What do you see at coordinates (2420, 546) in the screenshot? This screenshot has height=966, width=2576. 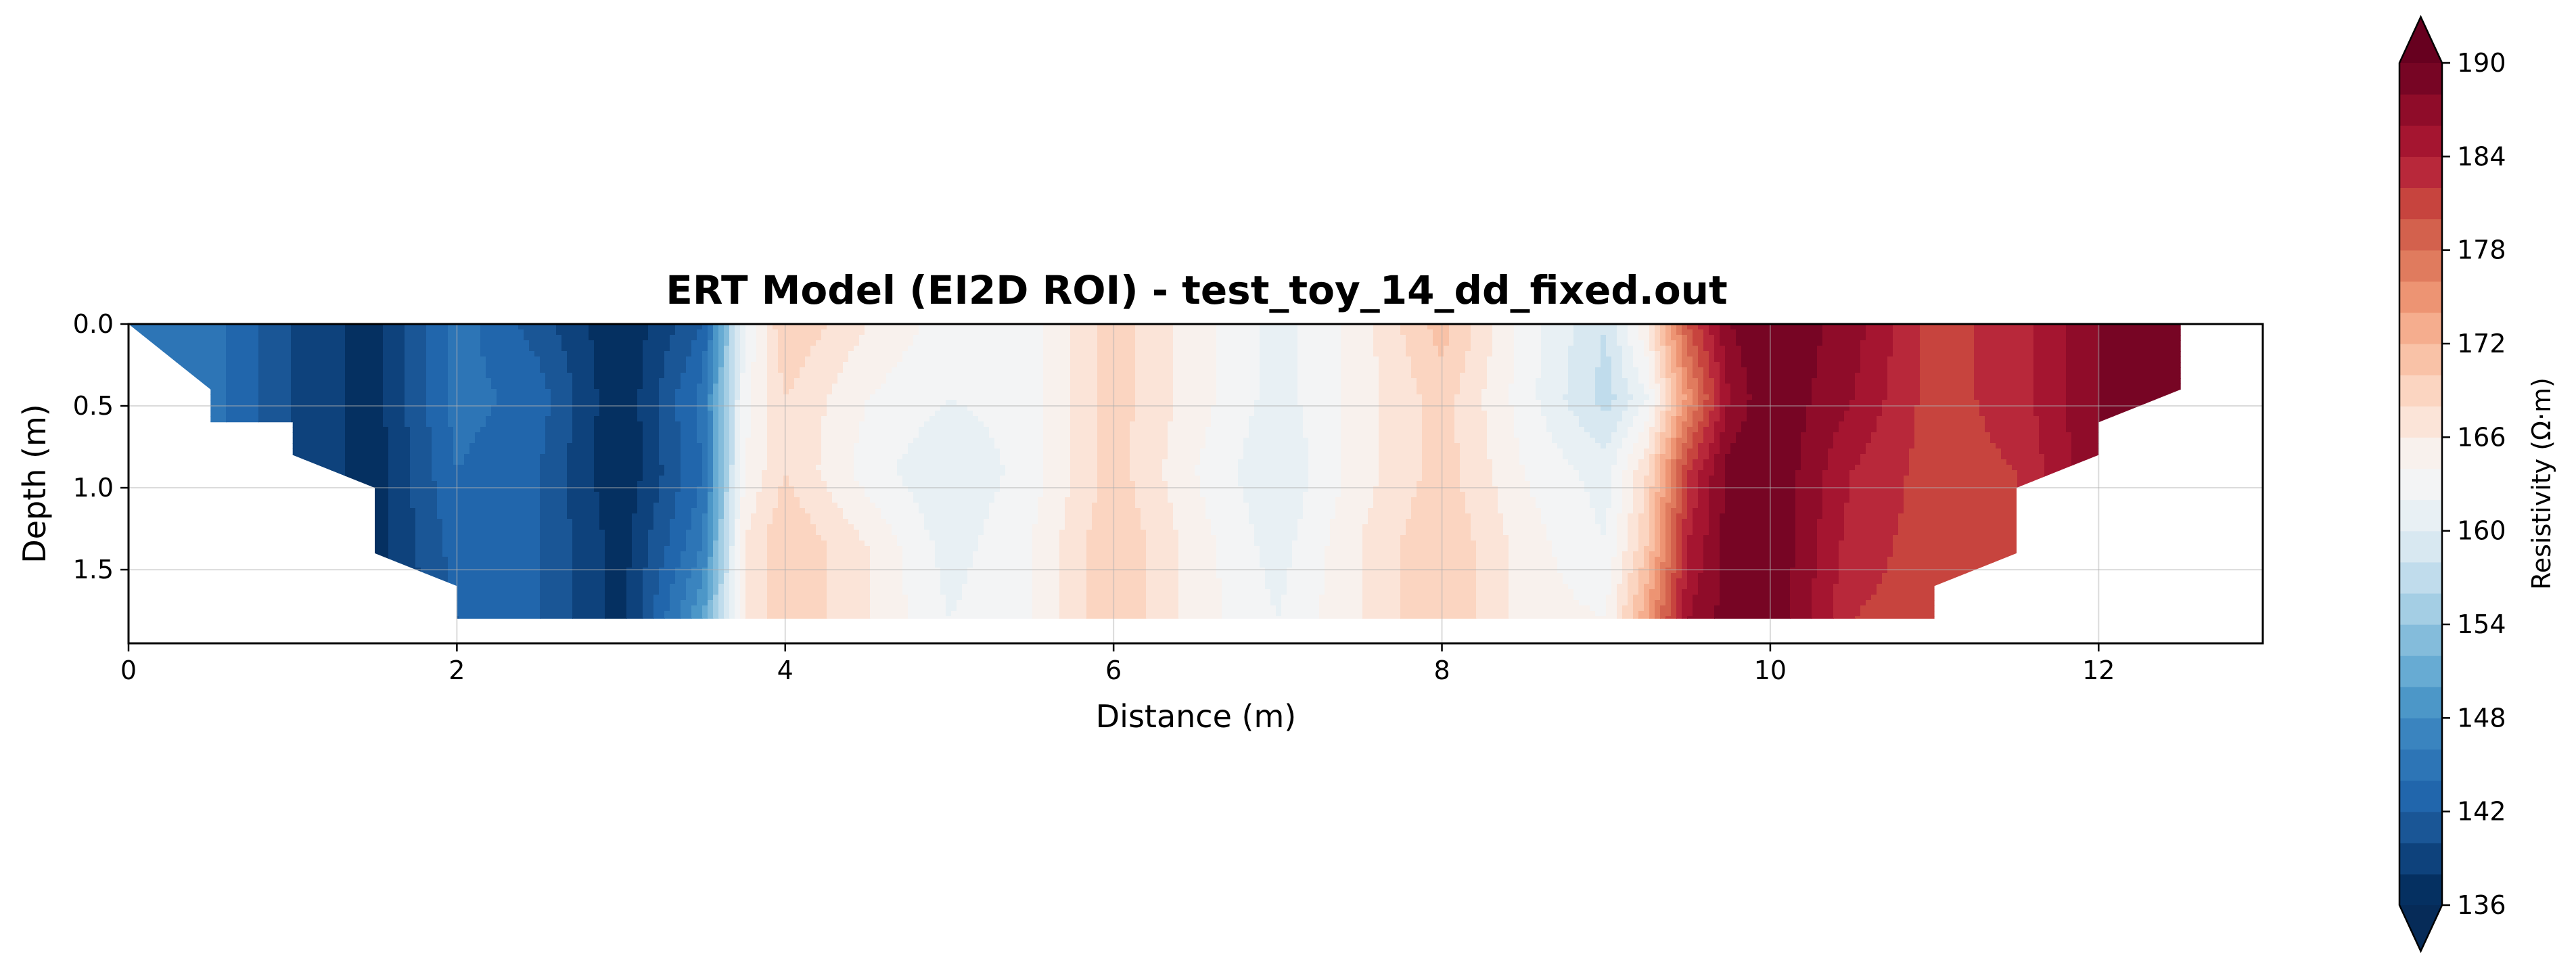 I see `colorbar-band` at bounding box center [2420, 546].